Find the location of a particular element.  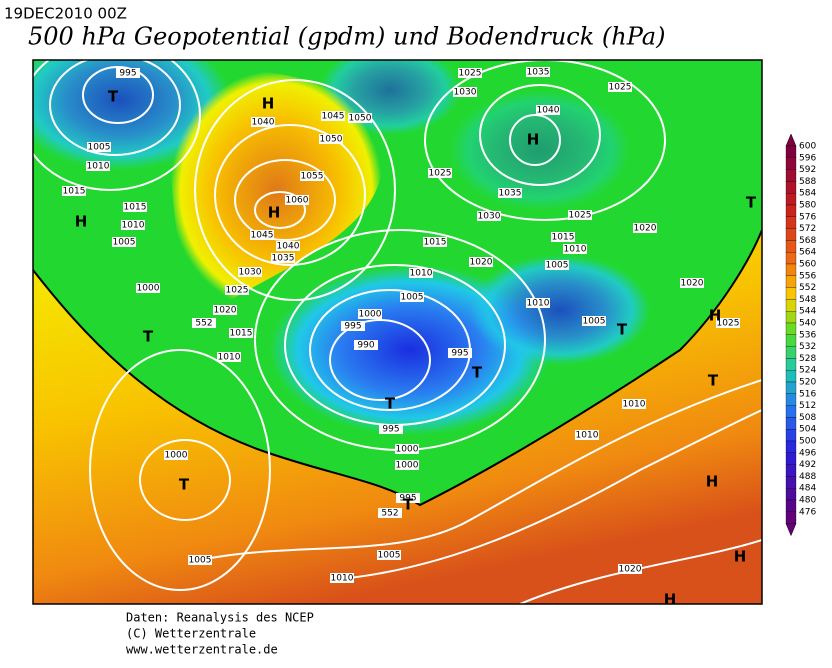

isobar-label: 1050 is located at coordinates (331, 140).